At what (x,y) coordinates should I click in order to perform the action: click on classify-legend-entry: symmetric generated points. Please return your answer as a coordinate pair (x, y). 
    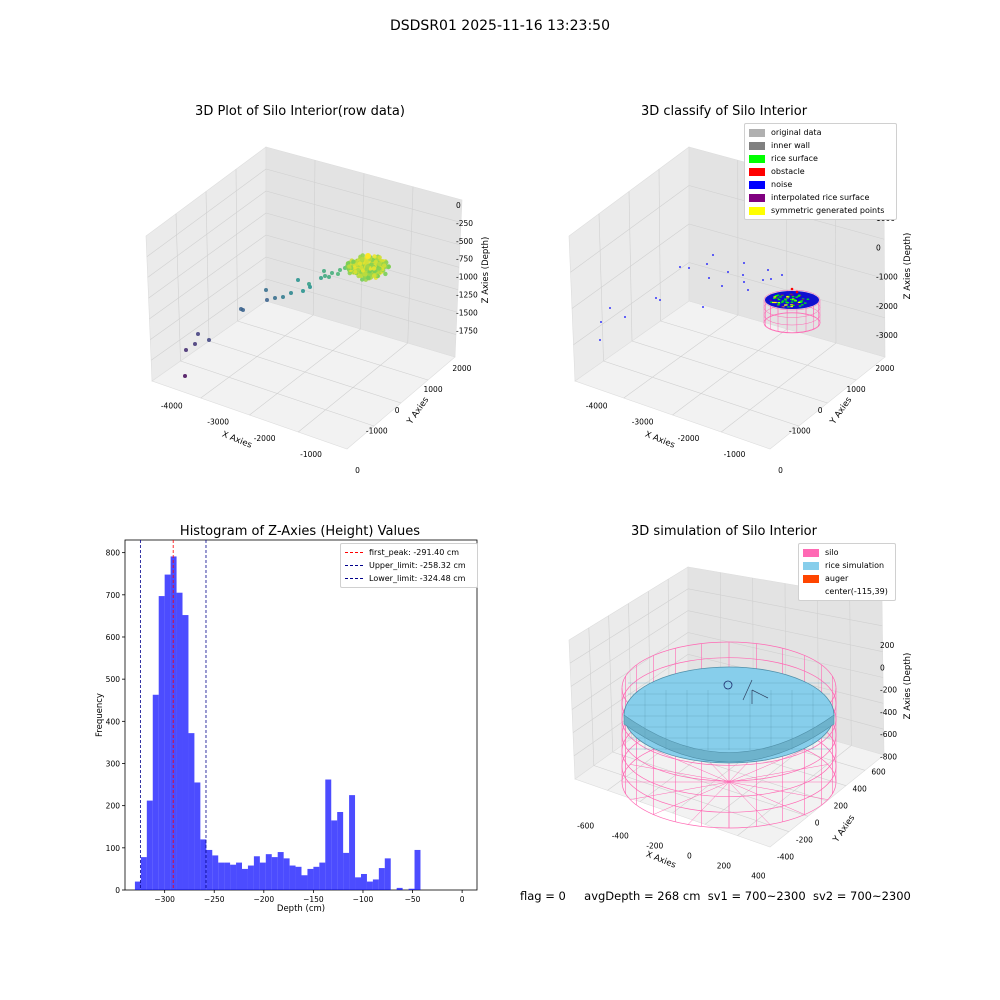
    Looking at the image, I should click on (820, 210).